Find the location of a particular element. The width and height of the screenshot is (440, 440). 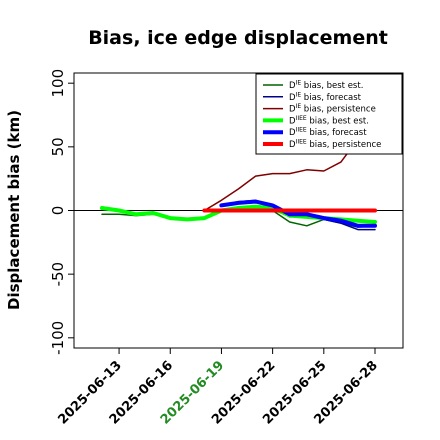

legend-entry-label: DIIEE bias, best est. is located at coordinates (329, 121).